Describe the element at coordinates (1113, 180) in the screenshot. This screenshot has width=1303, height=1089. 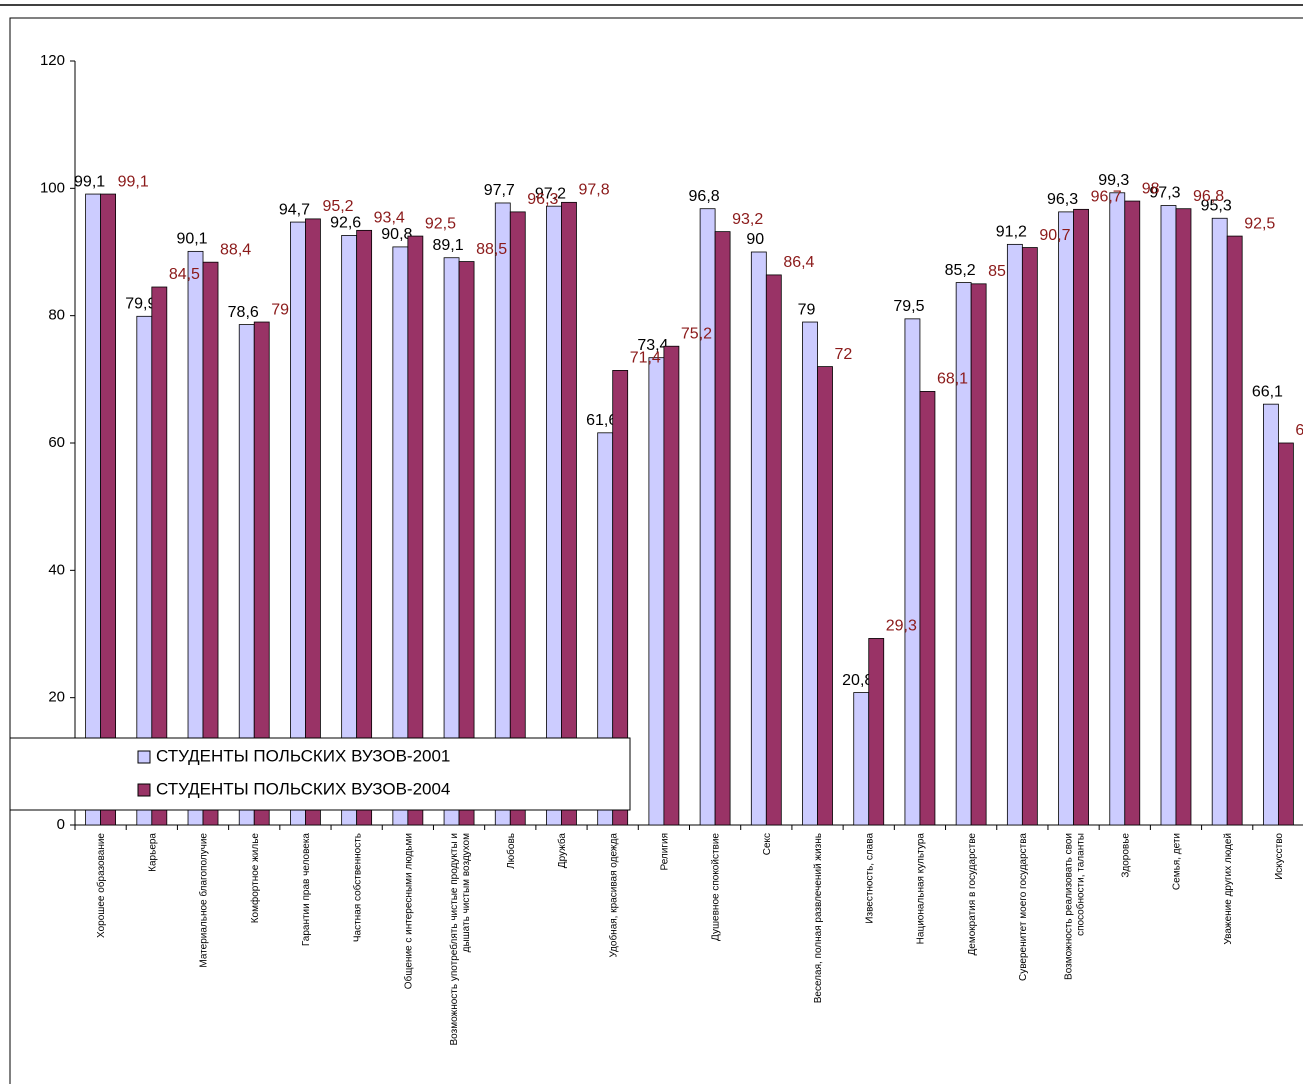
I see `value-label: 99,3` at that location.